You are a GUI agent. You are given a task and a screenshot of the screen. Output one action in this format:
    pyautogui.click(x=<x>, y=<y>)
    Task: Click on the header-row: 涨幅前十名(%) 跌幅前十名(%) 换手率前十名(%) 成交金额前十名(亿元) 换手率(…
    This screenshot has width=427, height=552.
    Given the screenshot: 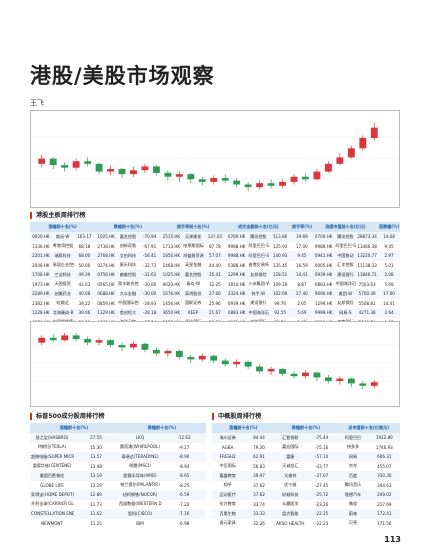 What is the action you would take?
    pyautogui.click(x=215, y=227)
    